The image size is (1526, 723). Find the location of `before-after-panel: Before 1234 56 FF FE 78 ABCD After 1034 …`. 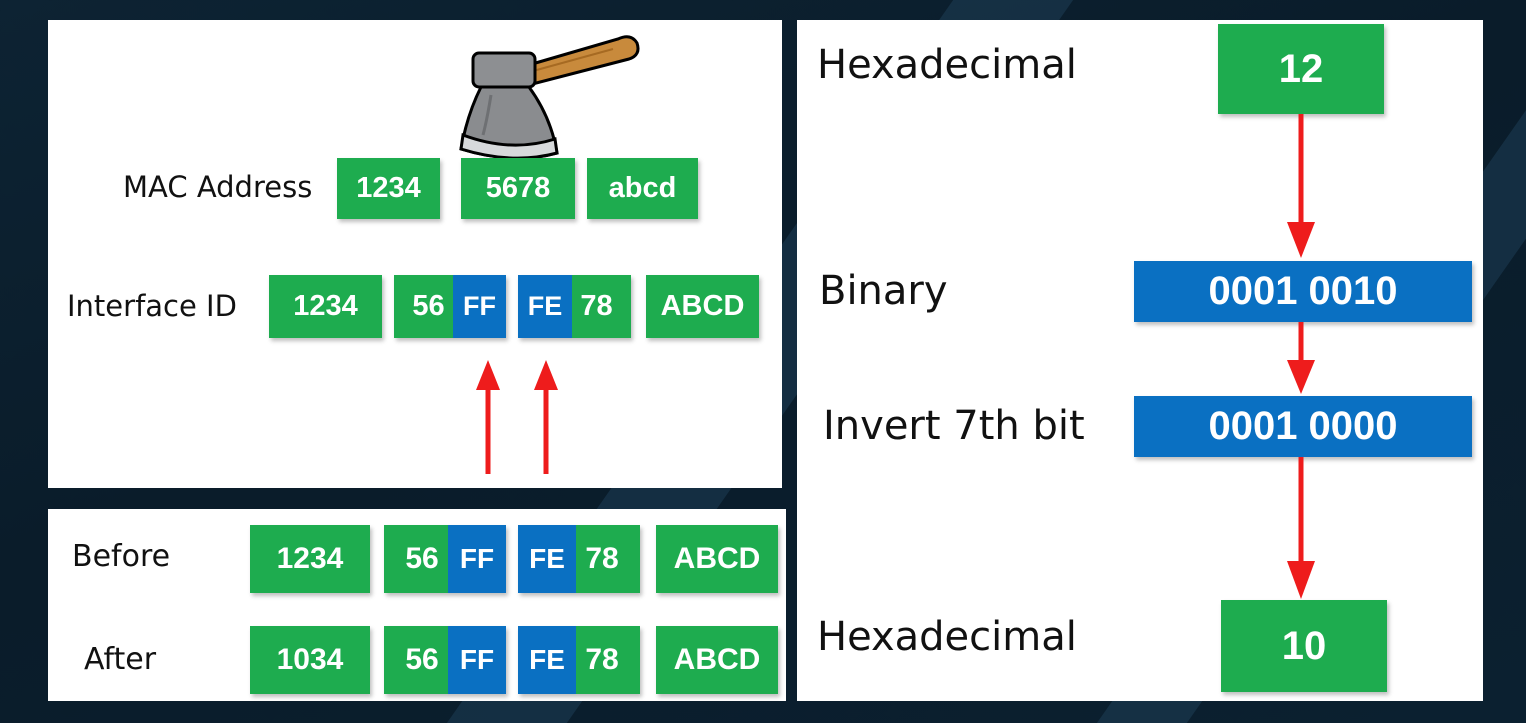

before-after-panel: Before 1234 56 FF FE 78 ABCD After 1034 … is located at coordinates (417, 605).